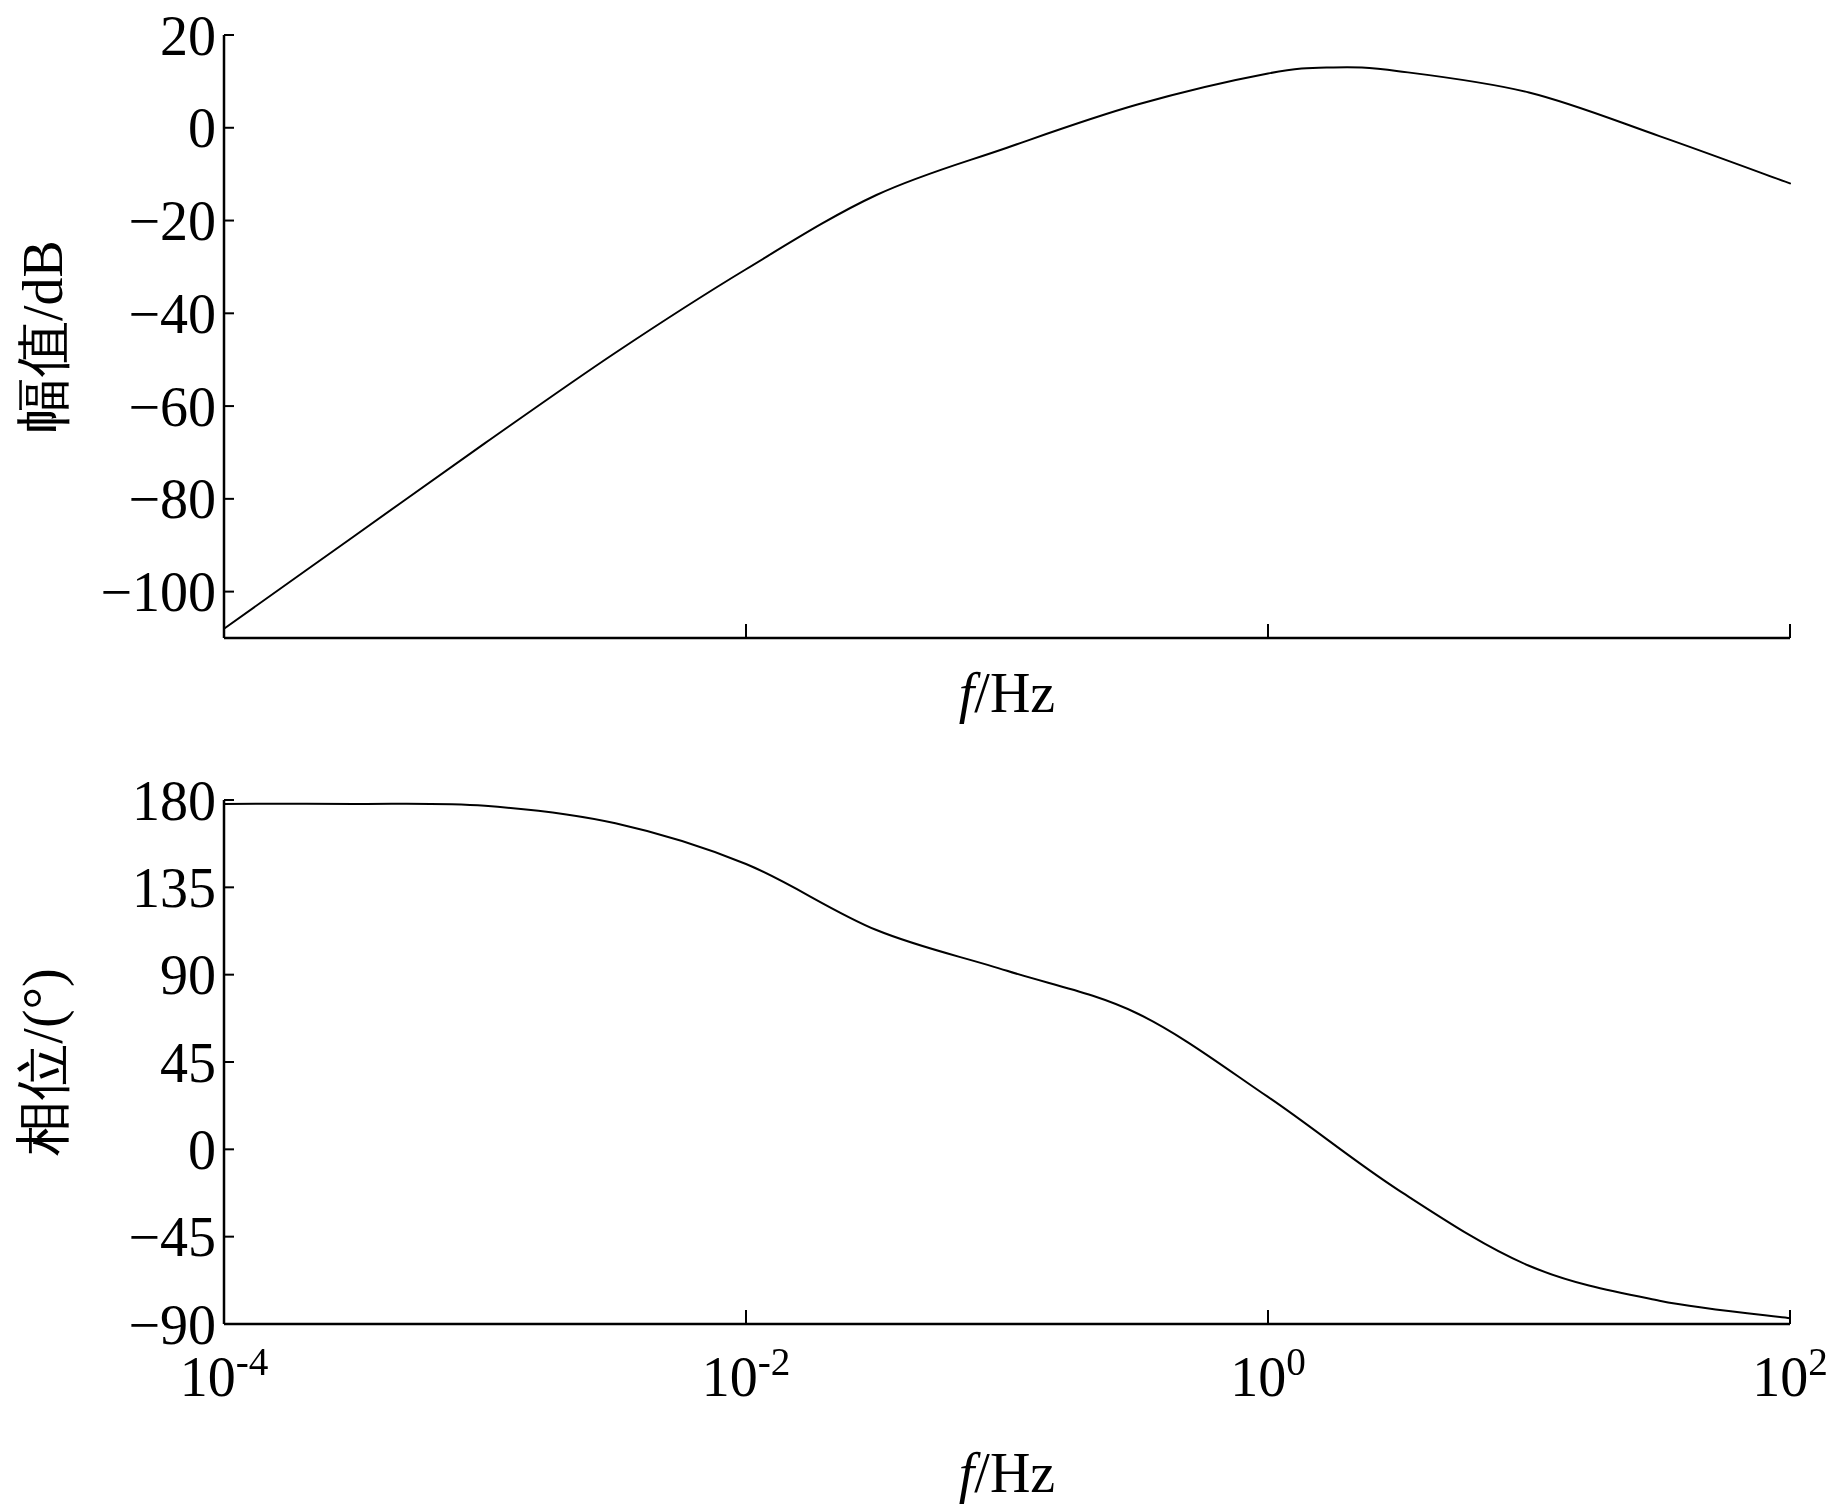 The width and height of the screenshot is (1845, 1512). What do you see at coordinates (43, 336) in the screenshot?
I see `y-axis-title: 幅值/dB` at bounding box center [43, 336].